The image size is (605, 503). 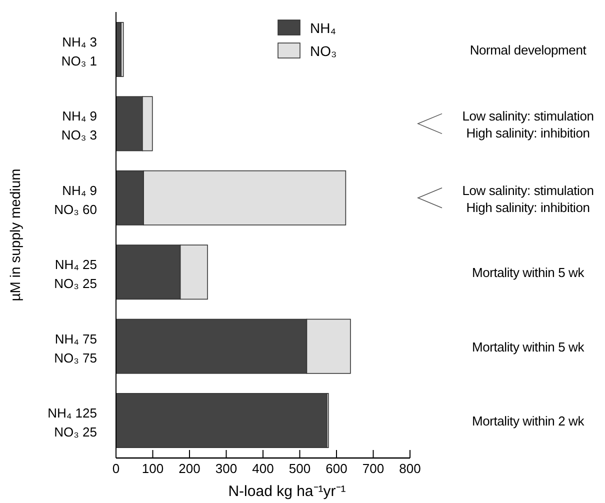 What do you see at coordinates (263, 468) in the screenshot?
I see `x-tick-label: 400` at bounding box center [263, 468].